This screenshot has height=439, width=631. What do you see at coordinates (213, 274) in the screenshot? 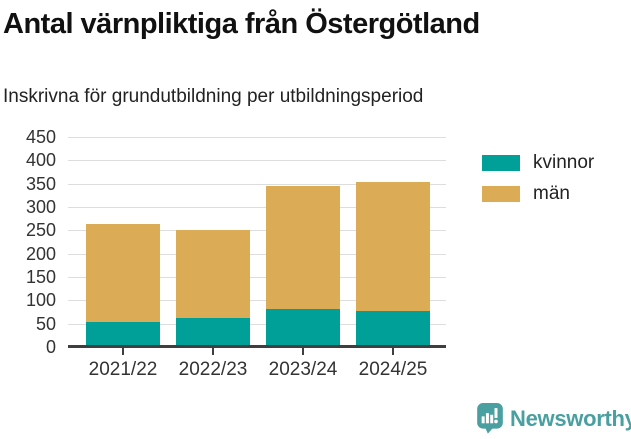
I see `bar-segment-män-2022-23` at bounding box center [213, 274].